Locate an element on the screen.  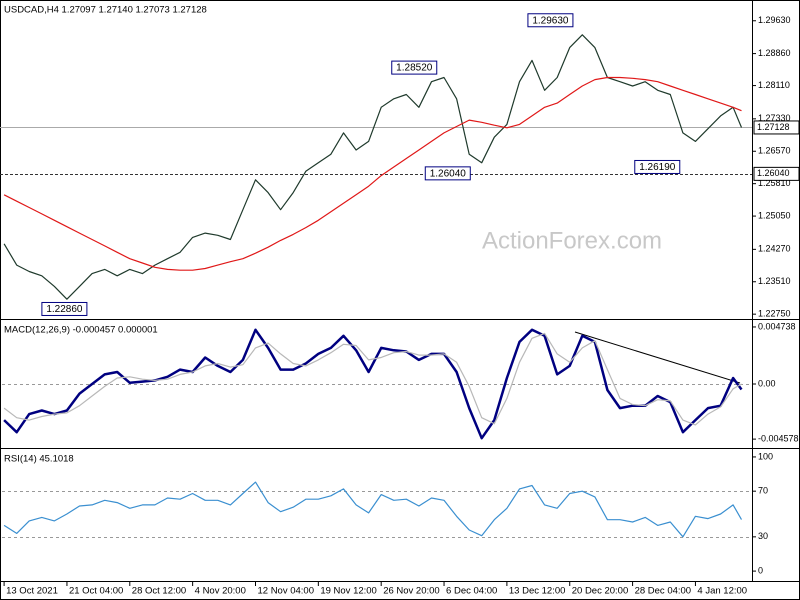
x-tick-label: 6 Dec 04:00 is located at coordinates (471, 591).